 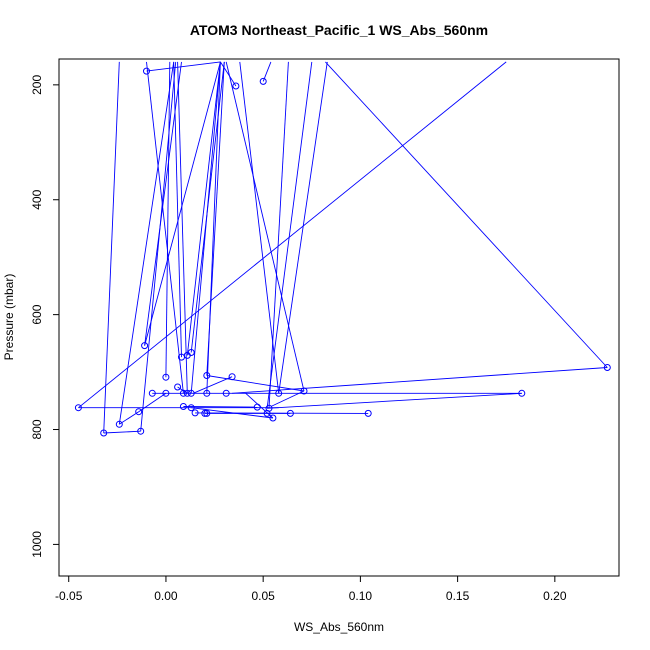 I want to click on y-tick-label: 400, so click(x=37, y=199).